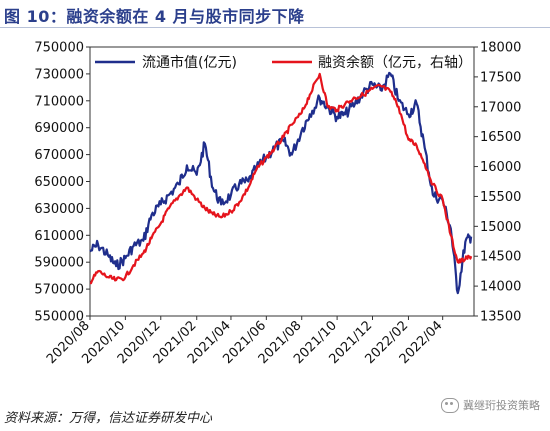  I want to click on right-axis-tick-label: 14500, so click(500, 257).